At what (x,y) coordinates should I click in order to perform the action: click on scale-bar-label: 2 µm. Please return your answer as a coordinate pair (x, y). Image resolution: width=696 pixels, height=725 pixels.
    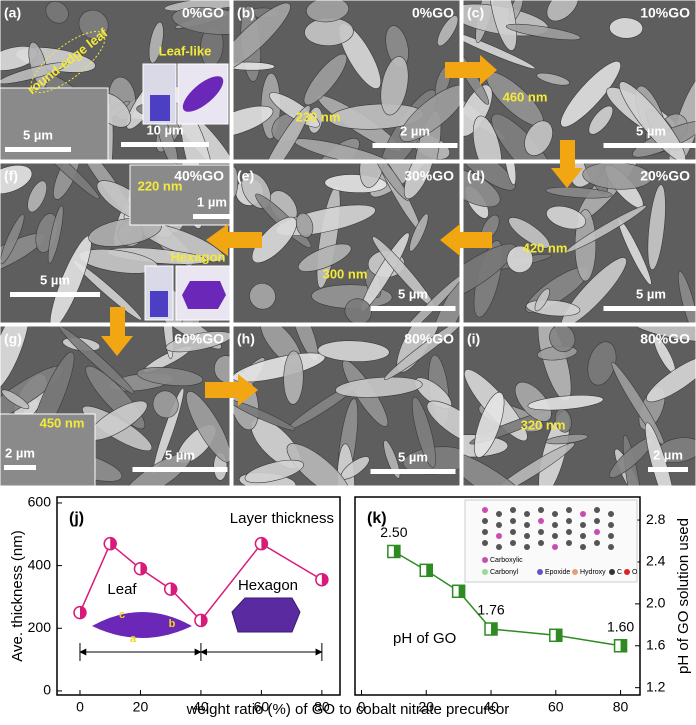
    Looking at the image, I should click on (668, 454).